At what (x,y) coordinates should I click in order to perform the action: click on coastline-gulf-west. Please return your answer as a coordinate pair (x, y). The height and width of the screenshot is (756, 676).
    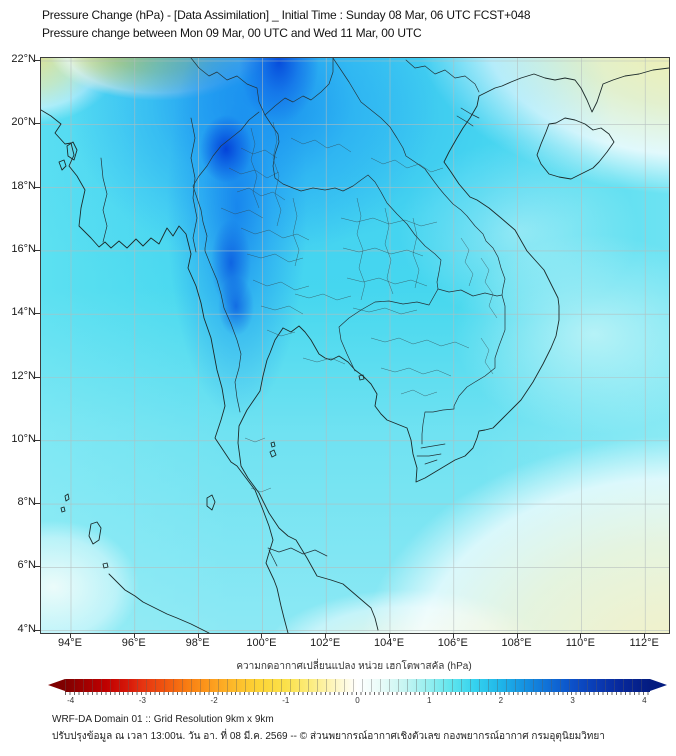
    Looking at the image, I should click on (308, 479).